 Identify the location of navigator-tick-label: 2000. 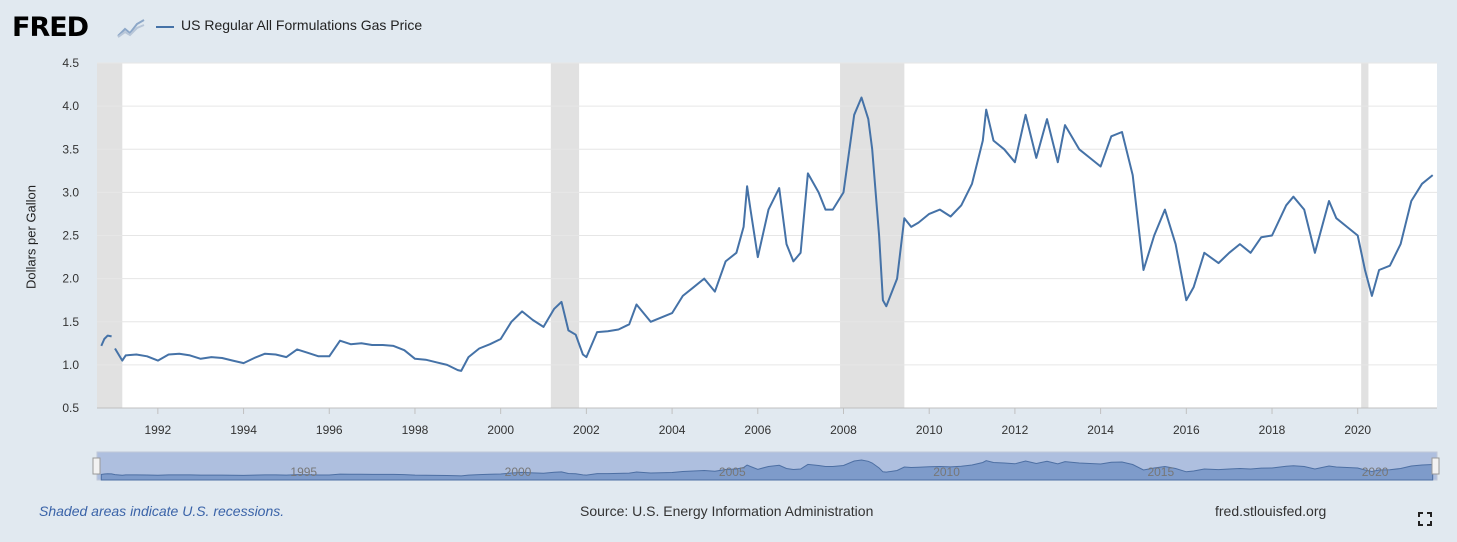
(518, 472).